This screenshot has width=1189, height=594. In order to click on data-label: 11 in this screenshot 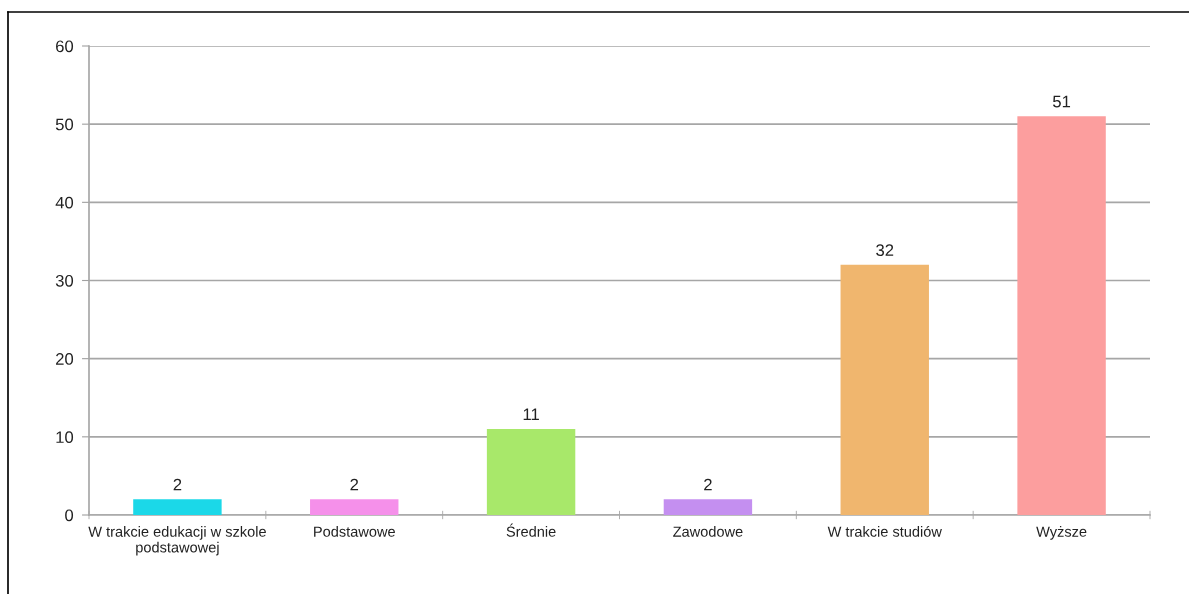, I will do `click(531, 414)`.